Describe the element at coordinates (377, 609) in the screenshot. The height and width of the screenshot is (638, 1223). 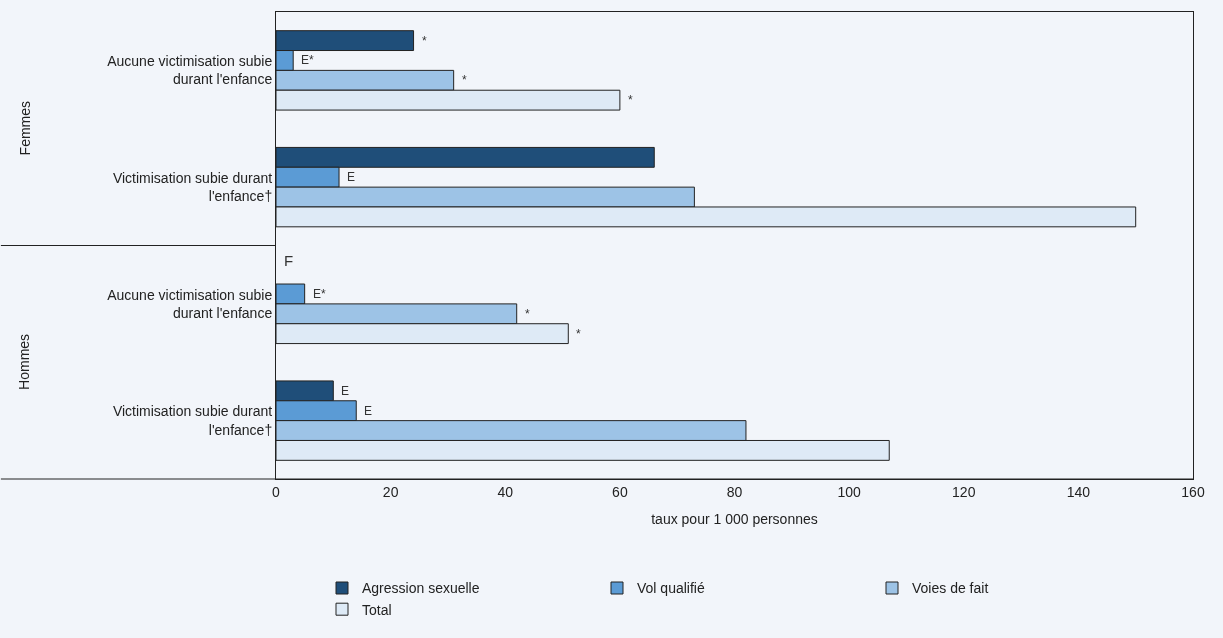
I see `legend-label: Total` at that location.